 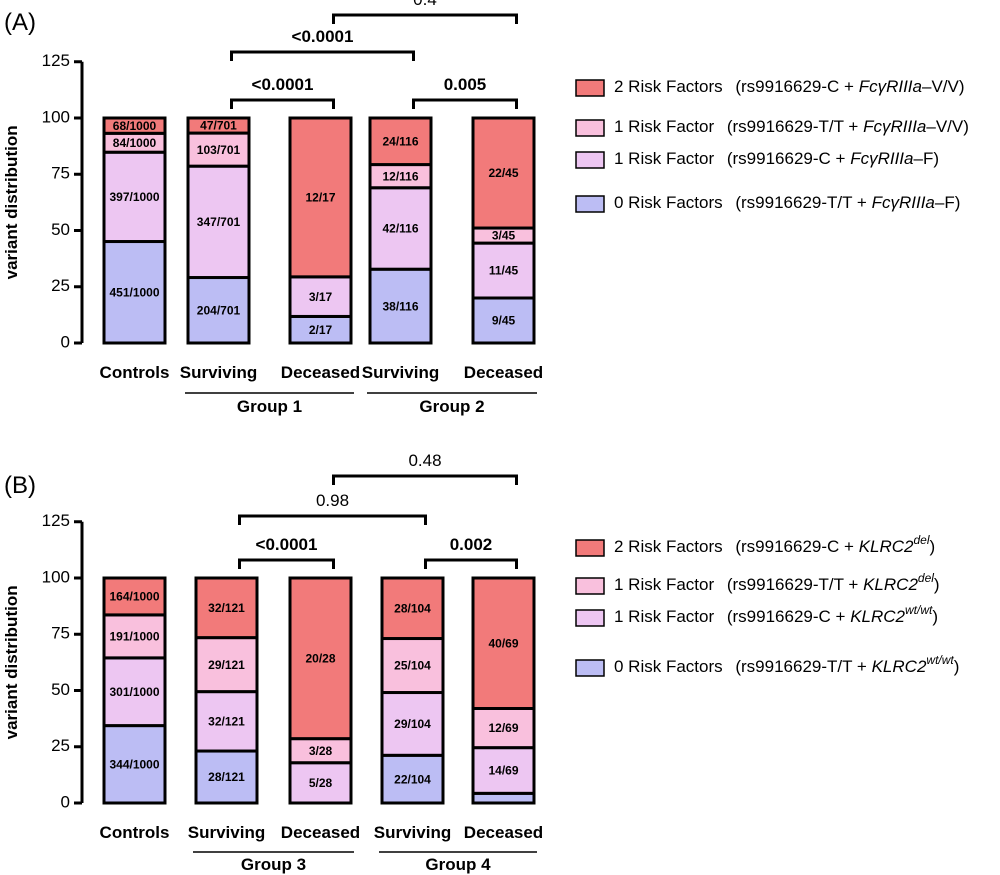 I want to click on bar-segment-label: 347/701, so click(x=219, y=222).